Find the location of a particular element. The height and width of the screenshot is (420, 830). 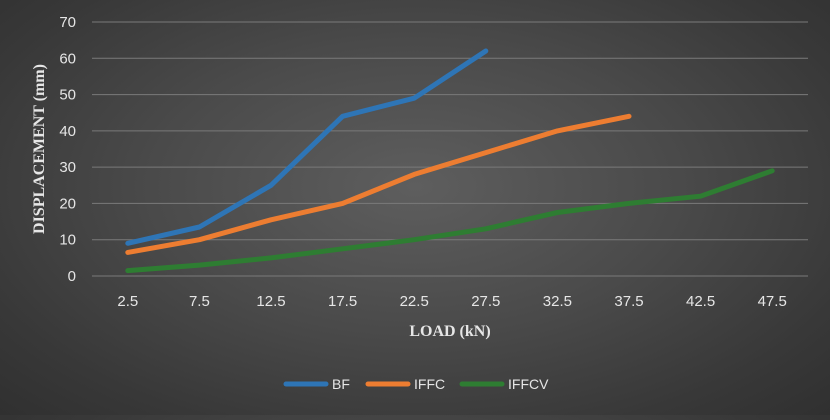

x-tick-label: 22.5 is located at coordinates (414, 301).